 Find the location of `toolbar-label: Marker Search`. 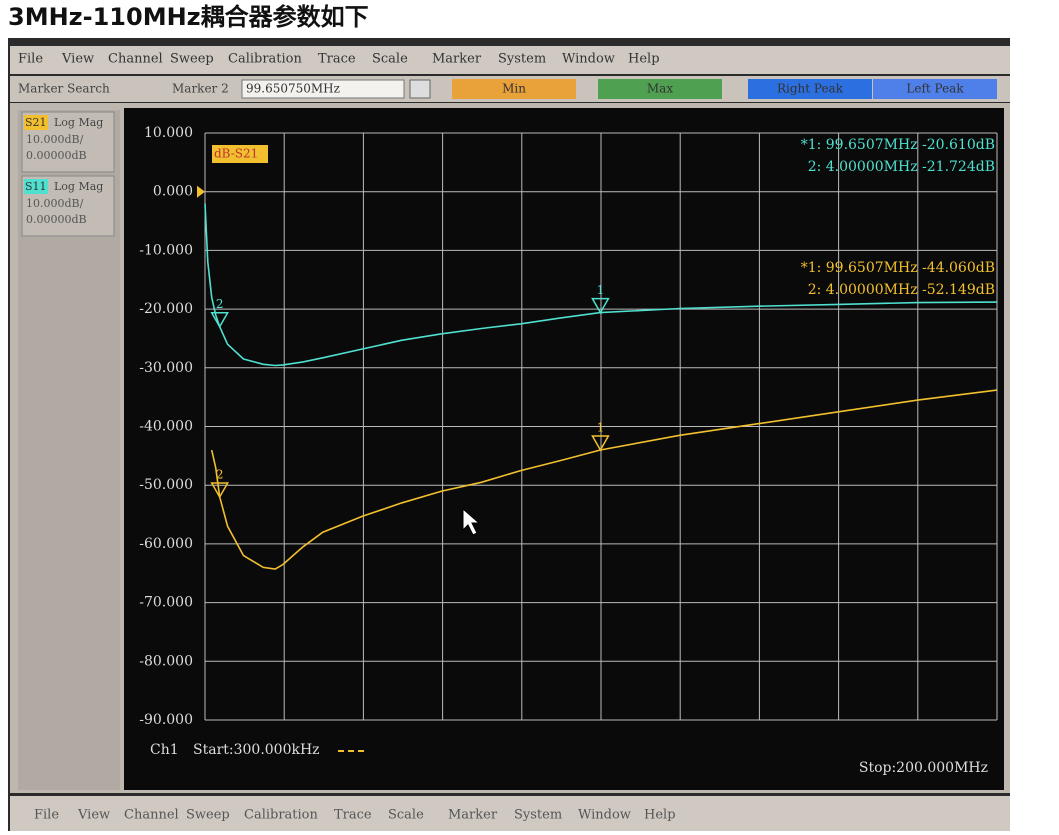

toolbar-label: Marker Search is located at coordinates (64, 89).